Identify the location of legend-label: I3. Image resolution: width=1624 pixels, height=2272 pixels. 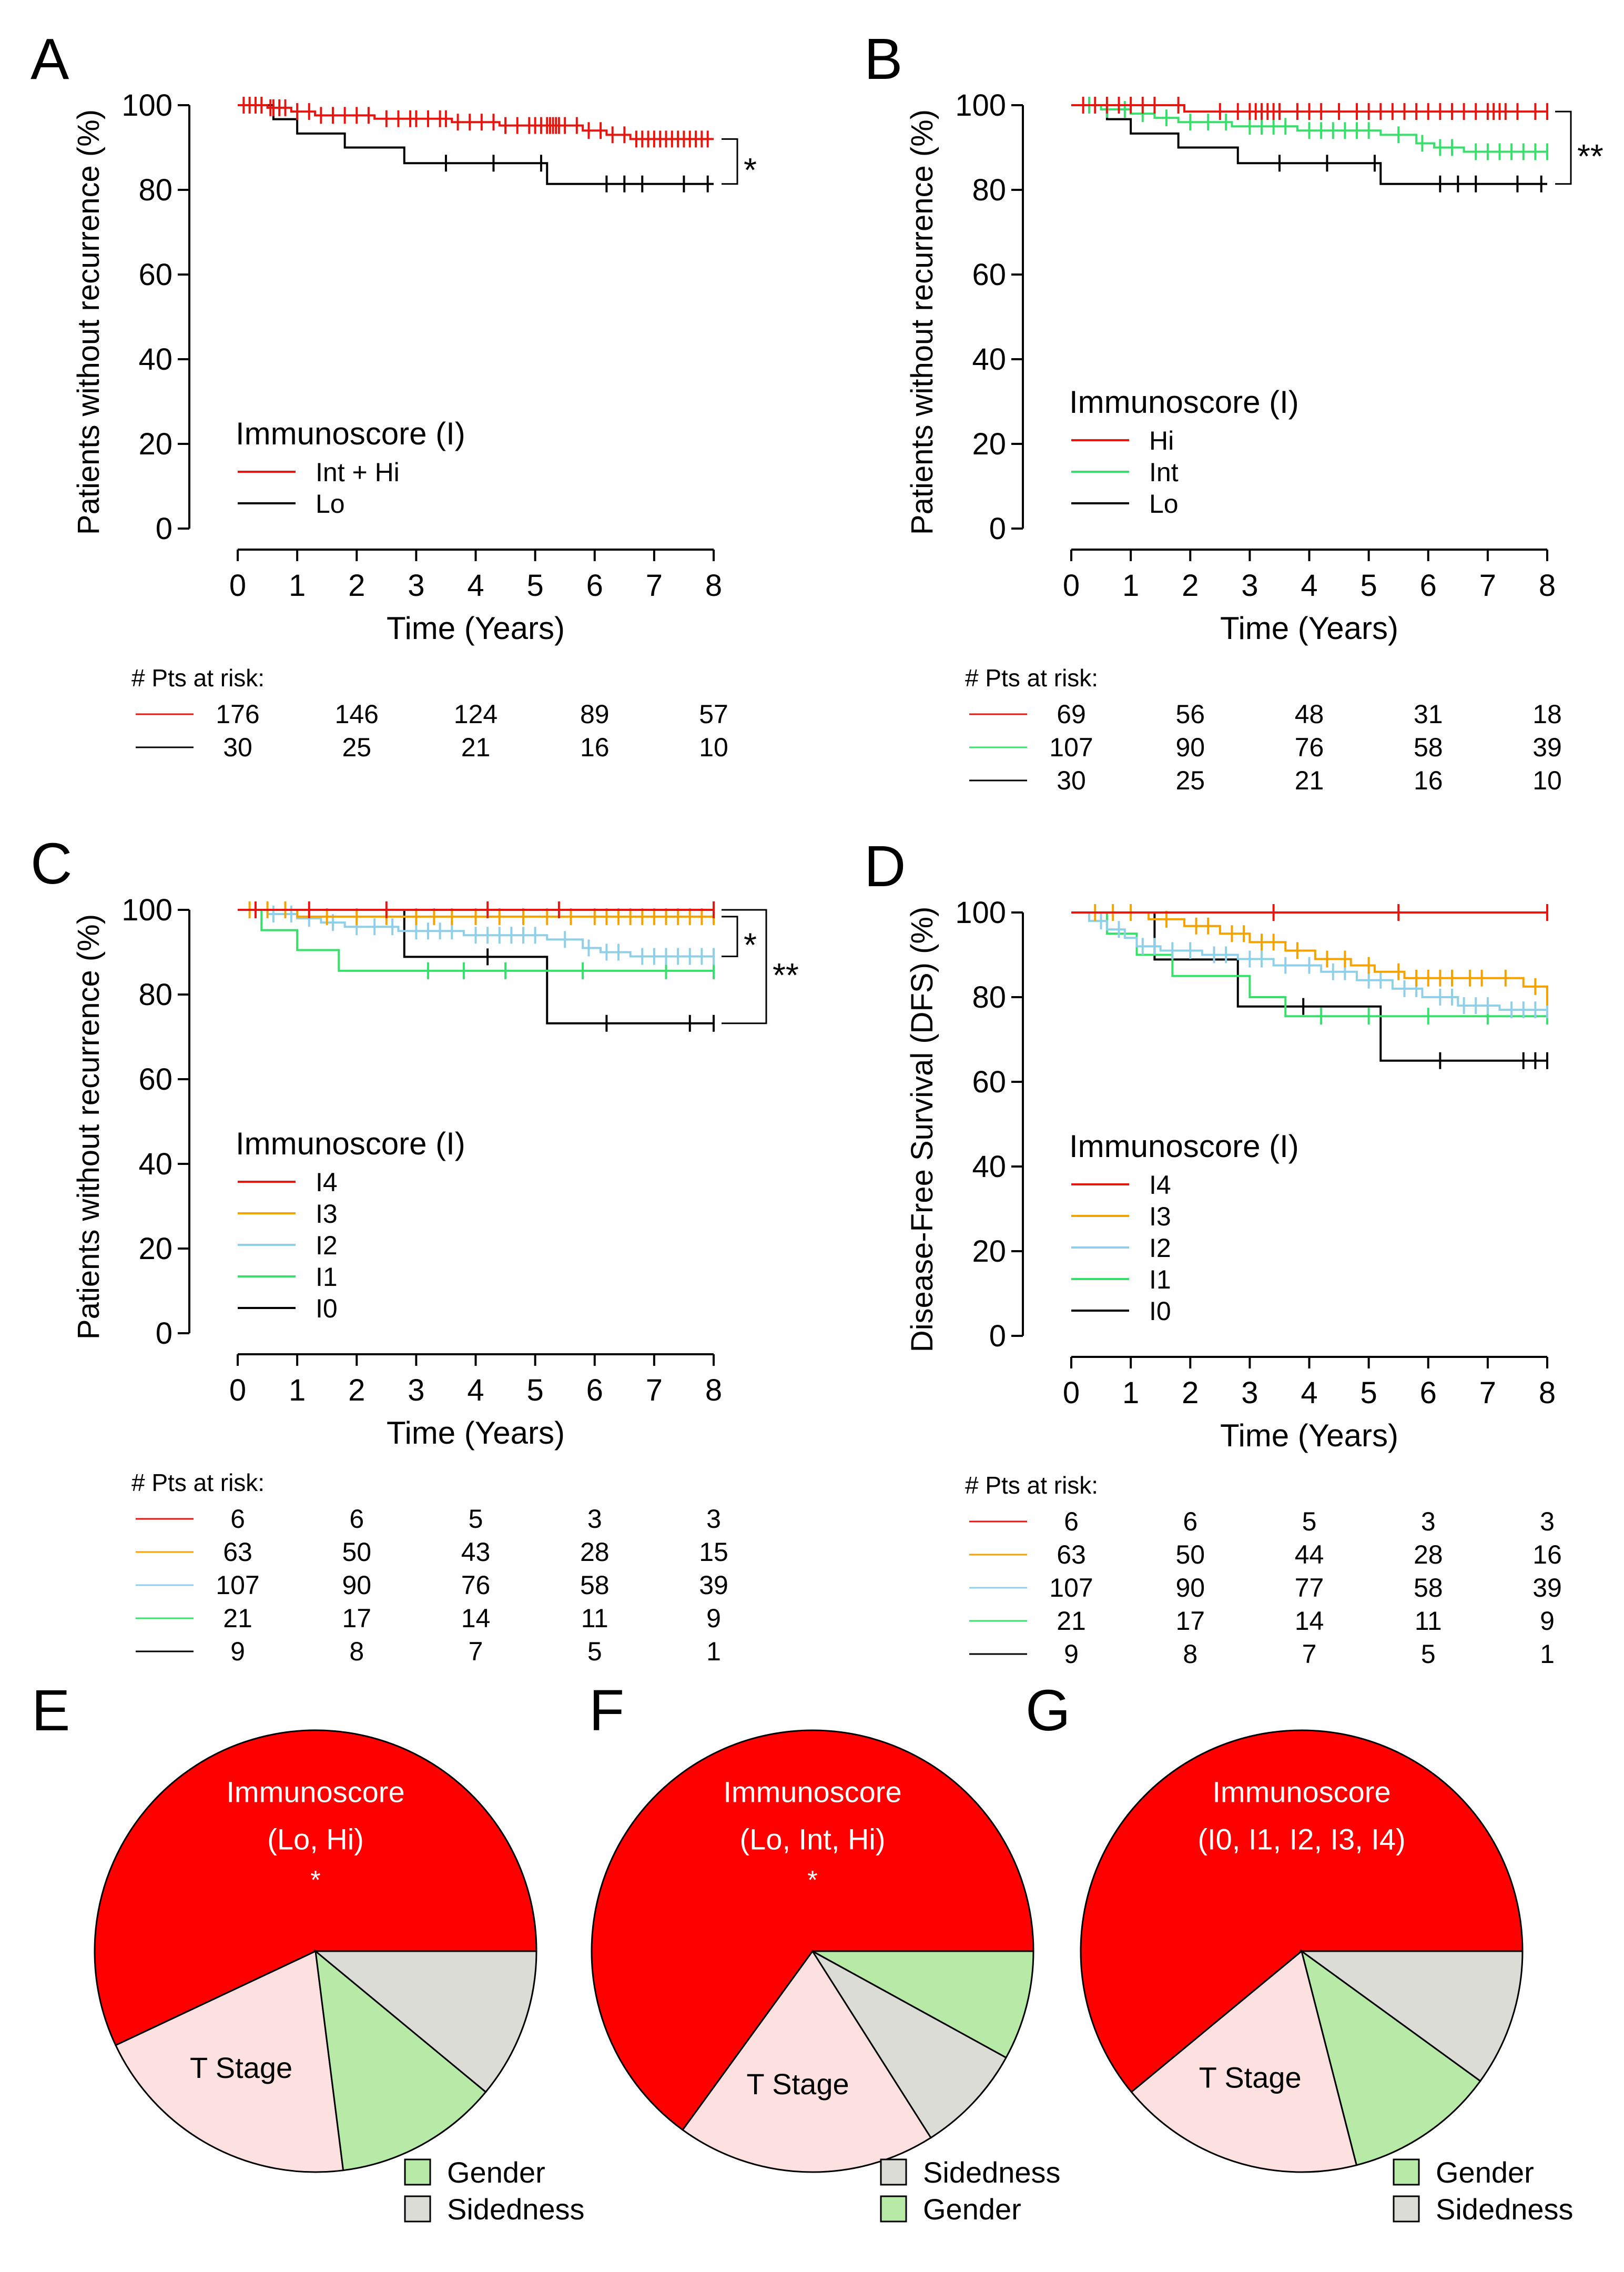
(327, 1214).